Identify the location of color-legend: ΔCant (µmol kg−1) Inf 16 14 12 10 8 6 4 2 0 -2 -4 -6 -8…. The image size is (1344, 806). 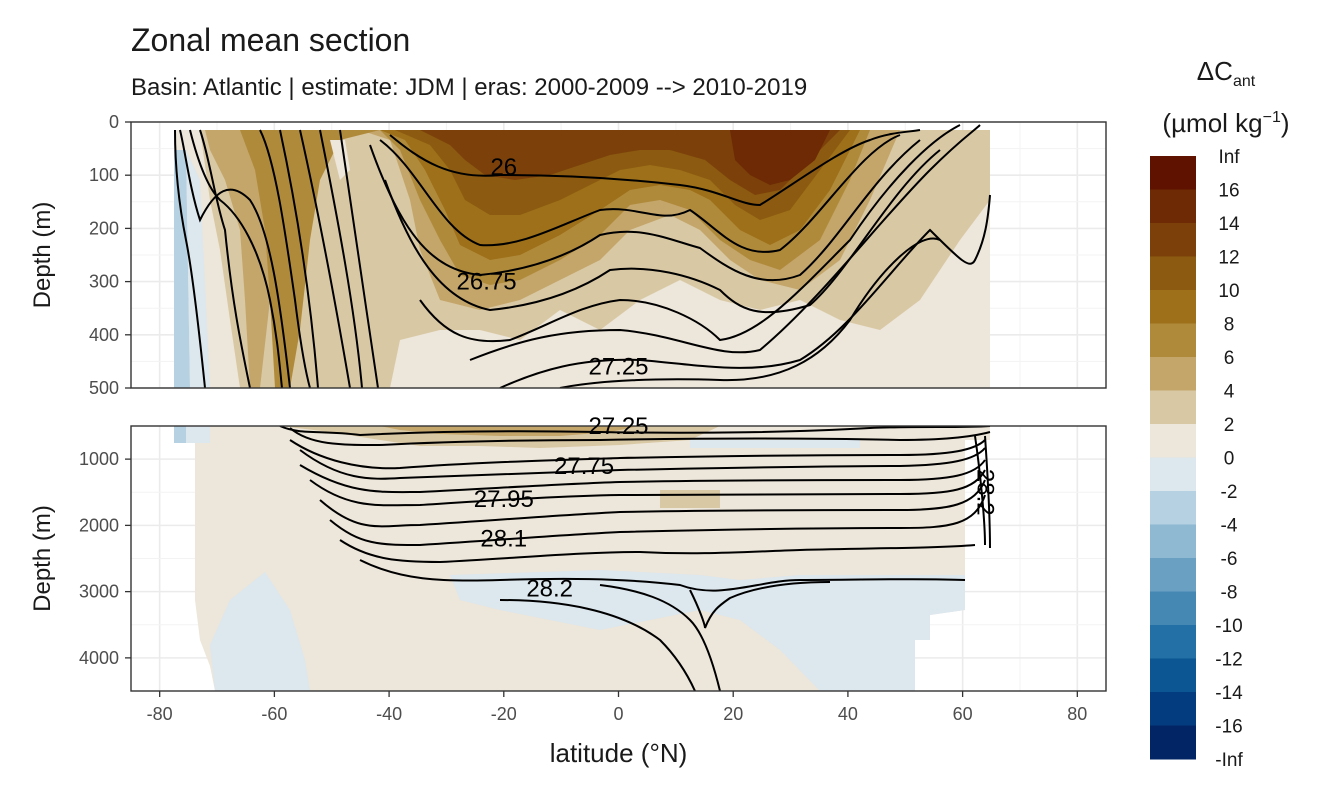
(1220, 413).